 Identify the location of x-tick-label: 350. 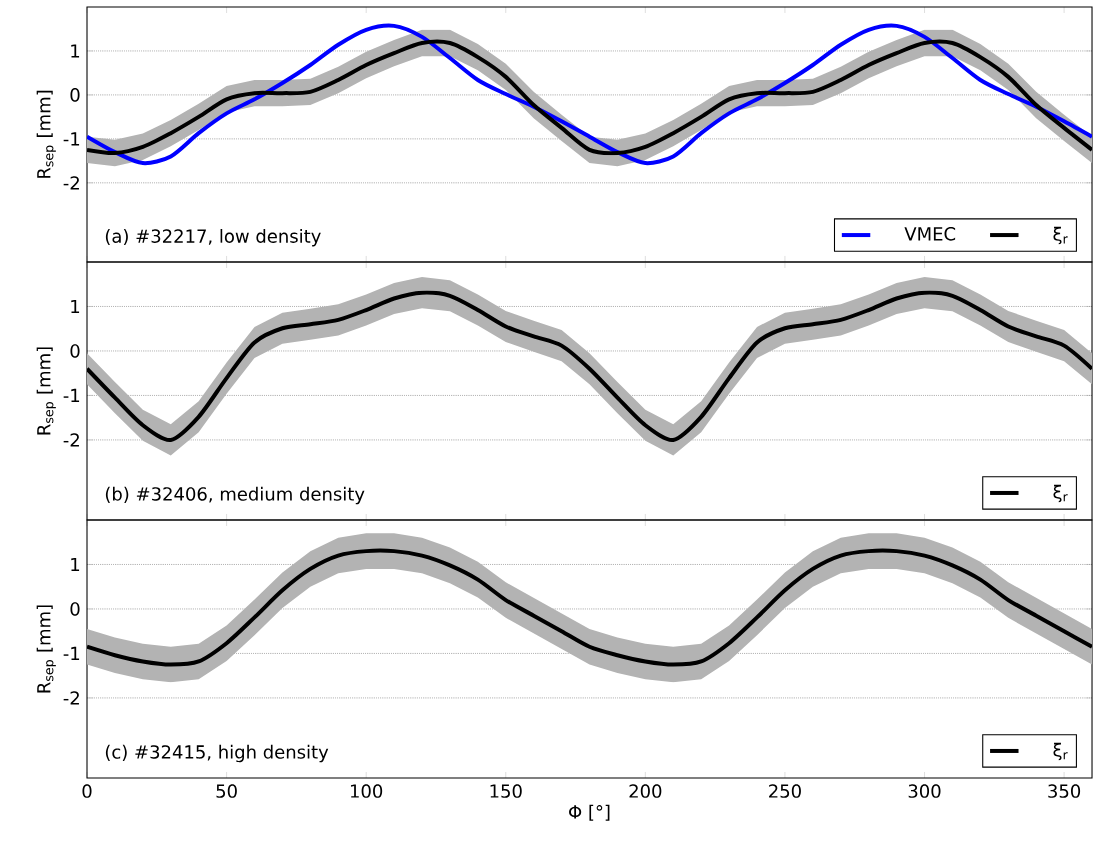
(1064, 791).